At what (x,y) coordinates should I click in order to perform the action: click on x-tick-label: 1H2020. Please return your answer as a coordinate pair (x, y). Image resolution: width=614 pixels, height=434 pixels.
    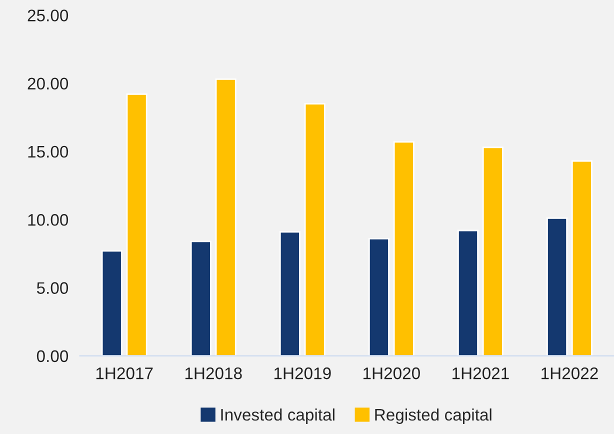
    Looking at the image, I should click on (392, 373).